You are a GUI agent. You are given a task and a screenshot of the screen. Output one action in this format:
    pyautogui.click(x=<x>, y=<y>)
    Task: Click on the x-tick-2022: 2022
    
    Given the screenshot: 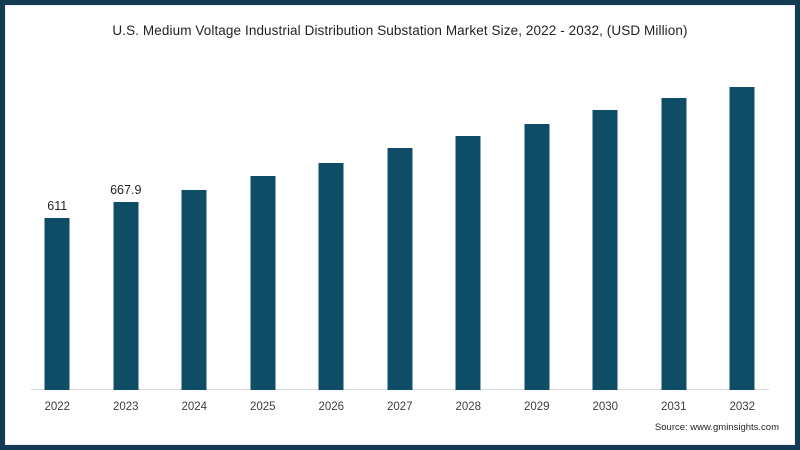 What is the action you would take?
    pyautogui.click(x=57, y=406)
    